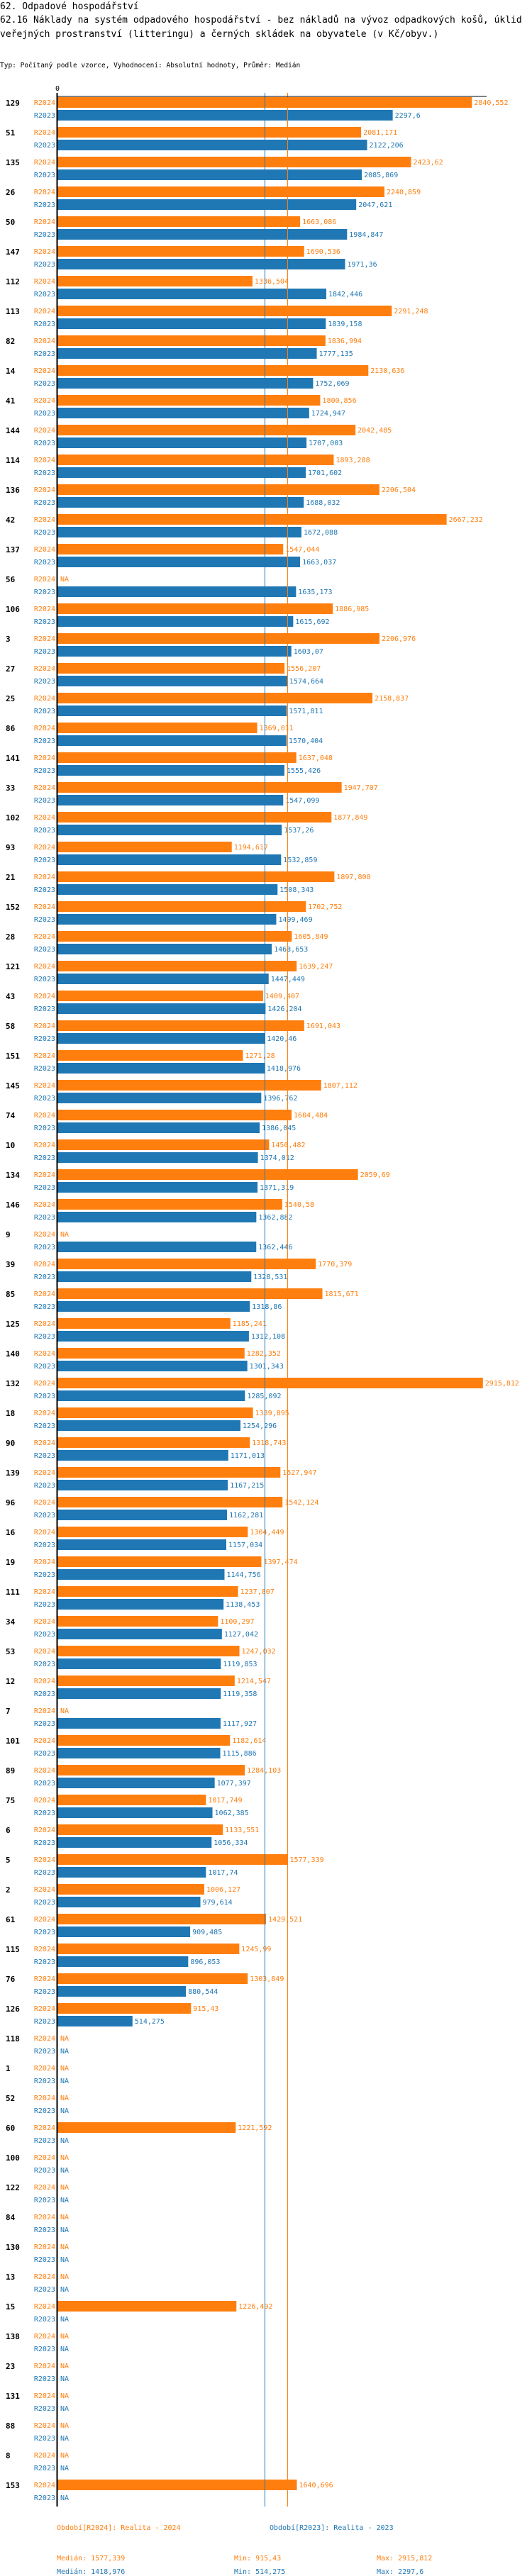 The height and width of the screenshot is (2576, 532). Describe the element at coordinates (8, 1860) in the screenshot. I see `category-label: 5` at that location.